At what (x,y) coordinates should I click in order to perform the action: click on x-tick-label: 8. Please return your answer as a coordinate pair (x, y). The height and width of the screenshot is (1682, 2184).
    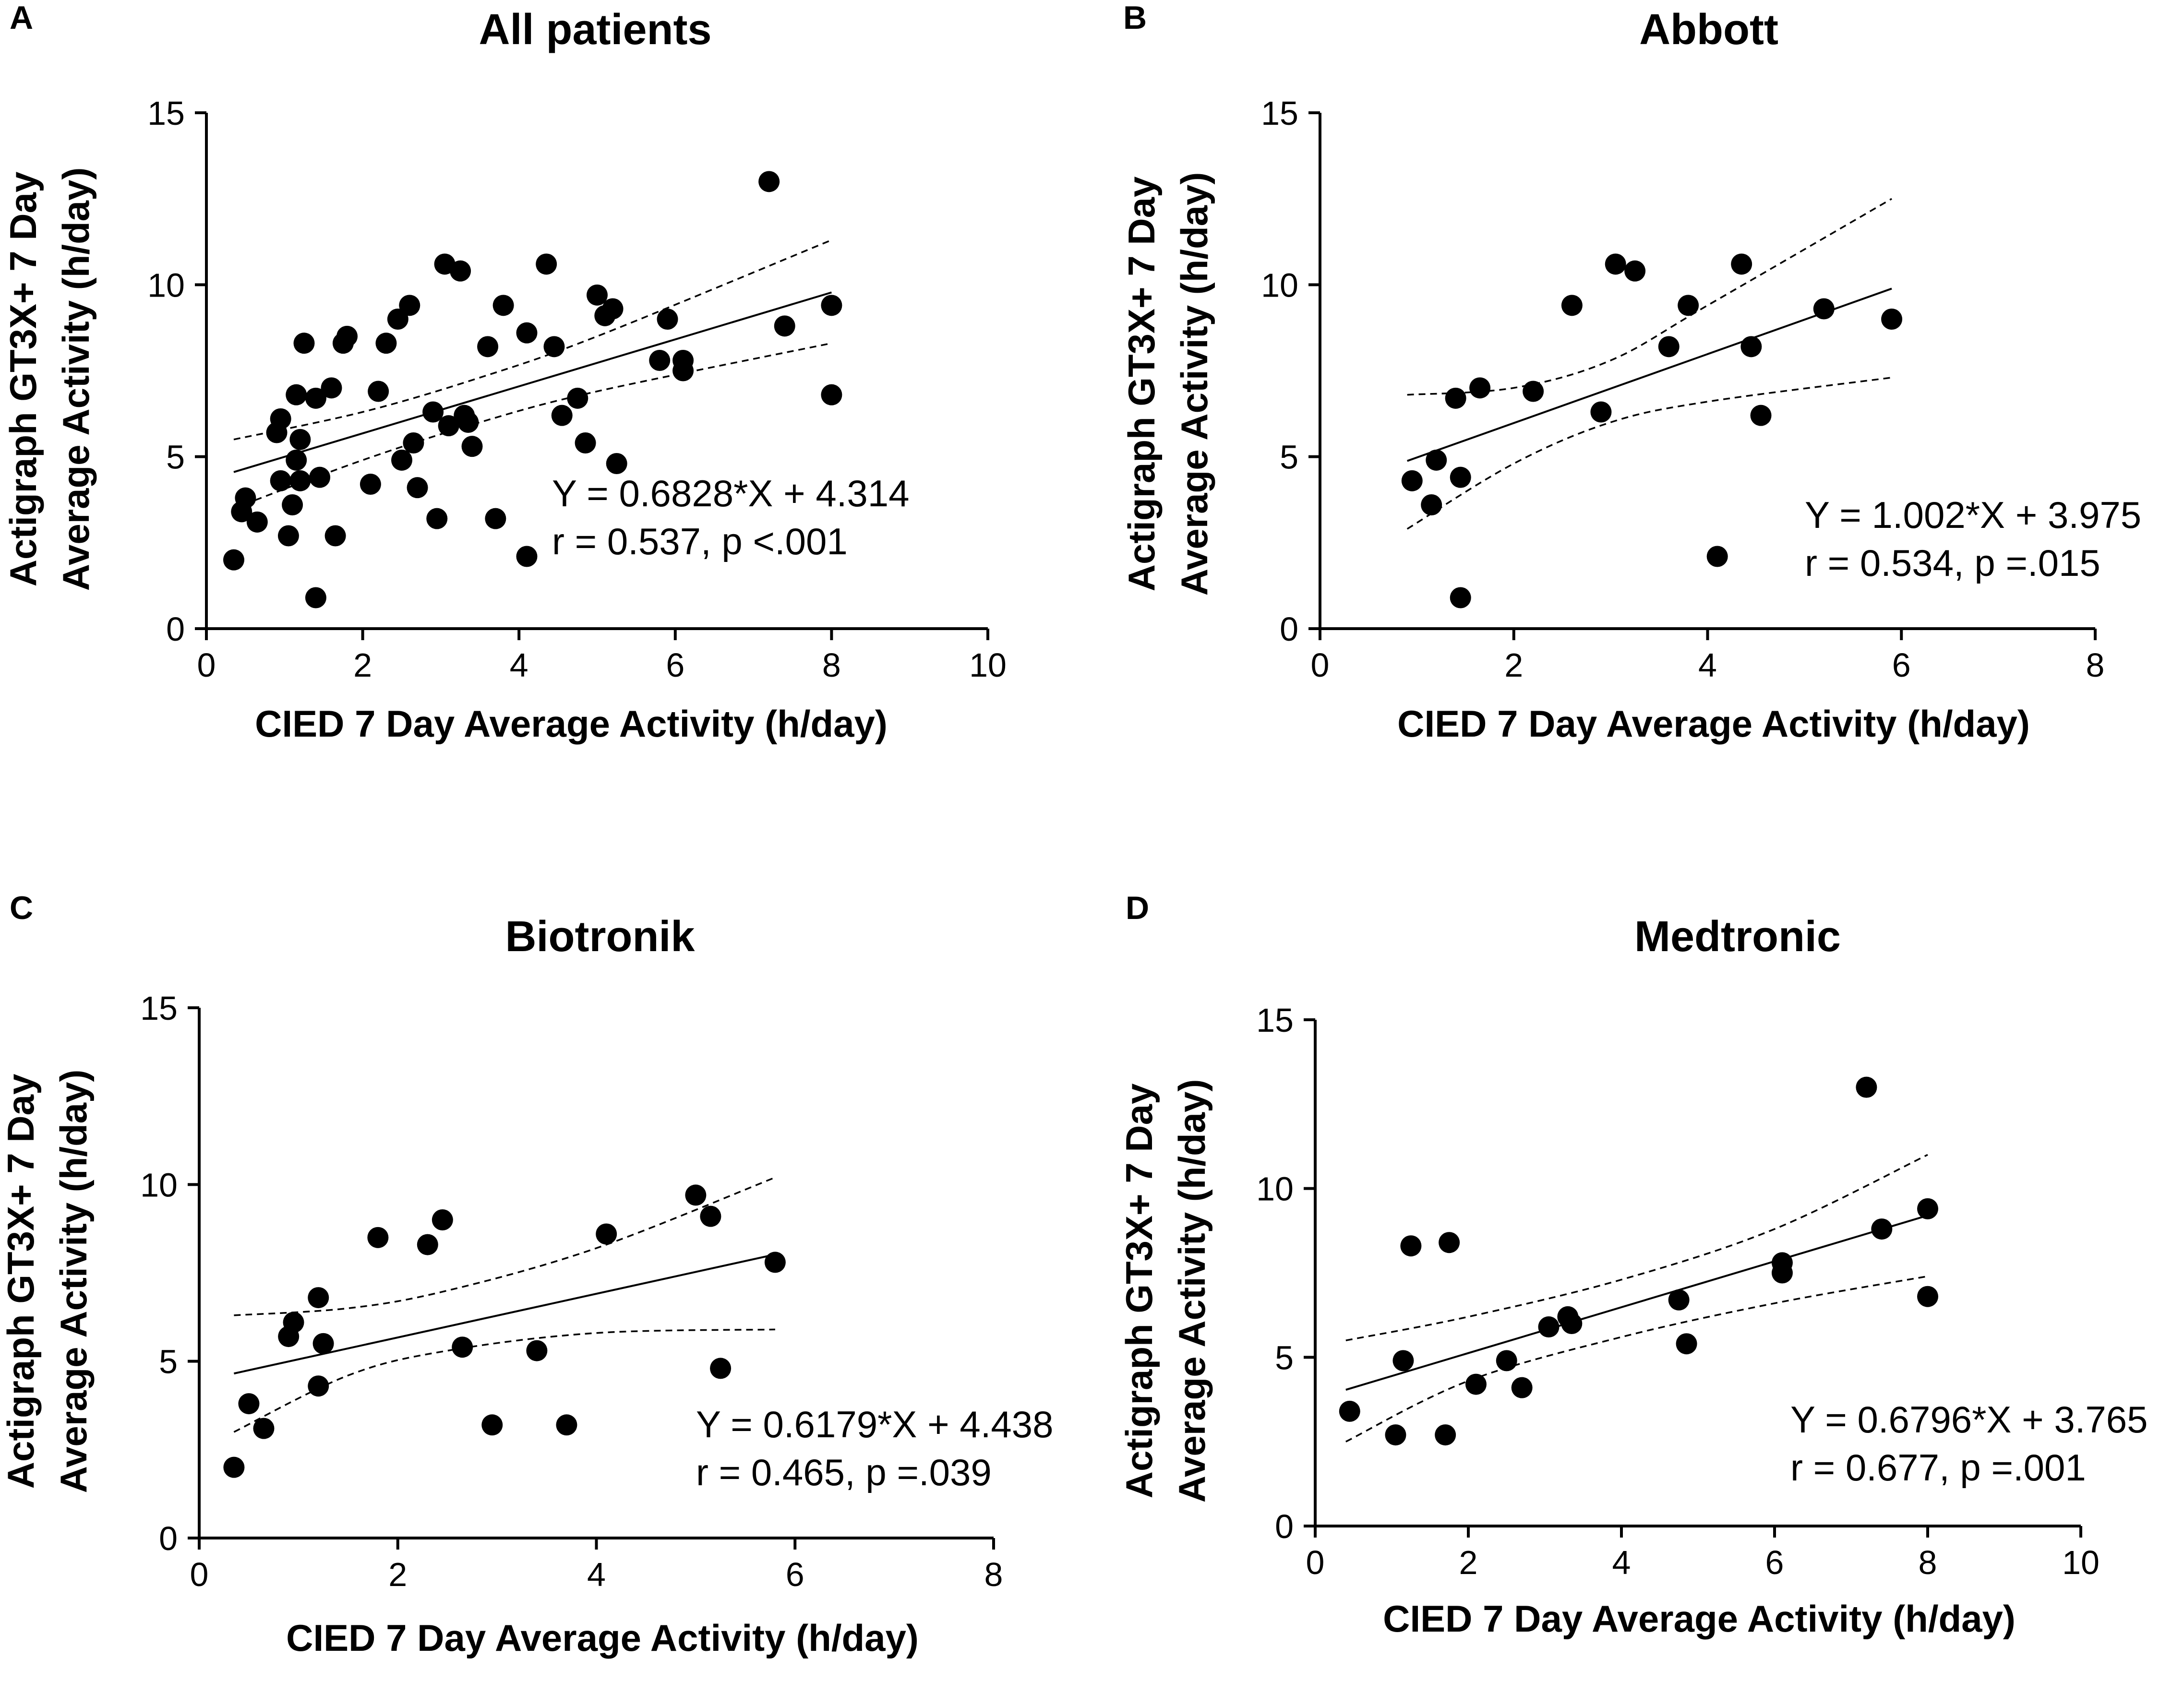
    Looking at the image, I should click on (994, 1574).